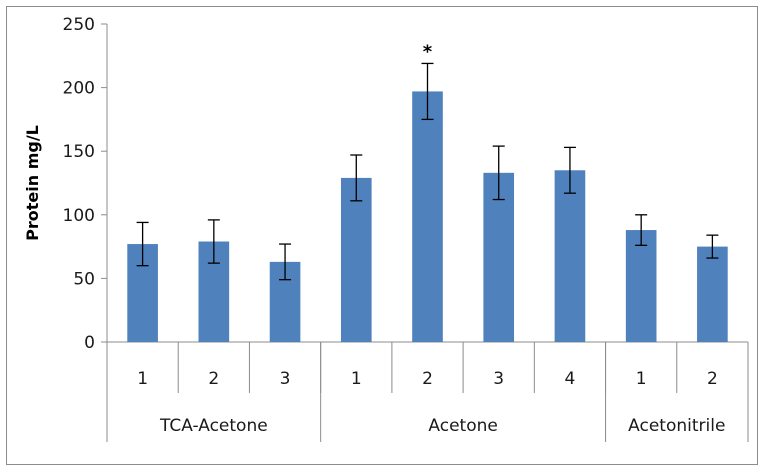 Image resolution: width=768 pixels, height=473 pixels. I want to click on group-label: TCA-Acetone, so click(213, 426).